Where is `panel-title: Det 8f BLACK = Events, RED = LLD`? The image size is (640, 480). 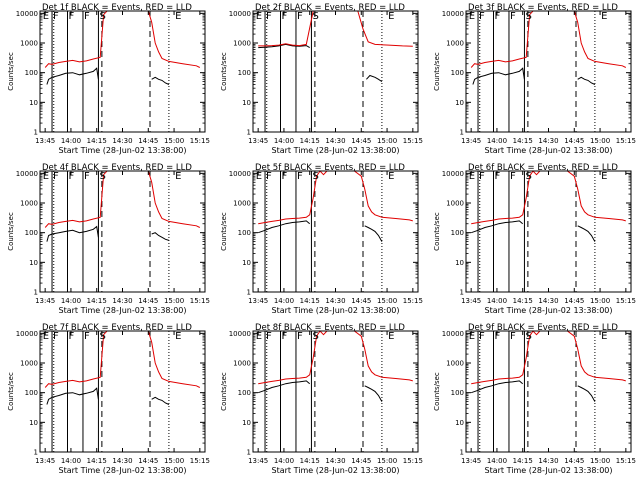
panel-title: Det 8f BLACK = Events, RED = LLD is located at coordinates (330, 328).